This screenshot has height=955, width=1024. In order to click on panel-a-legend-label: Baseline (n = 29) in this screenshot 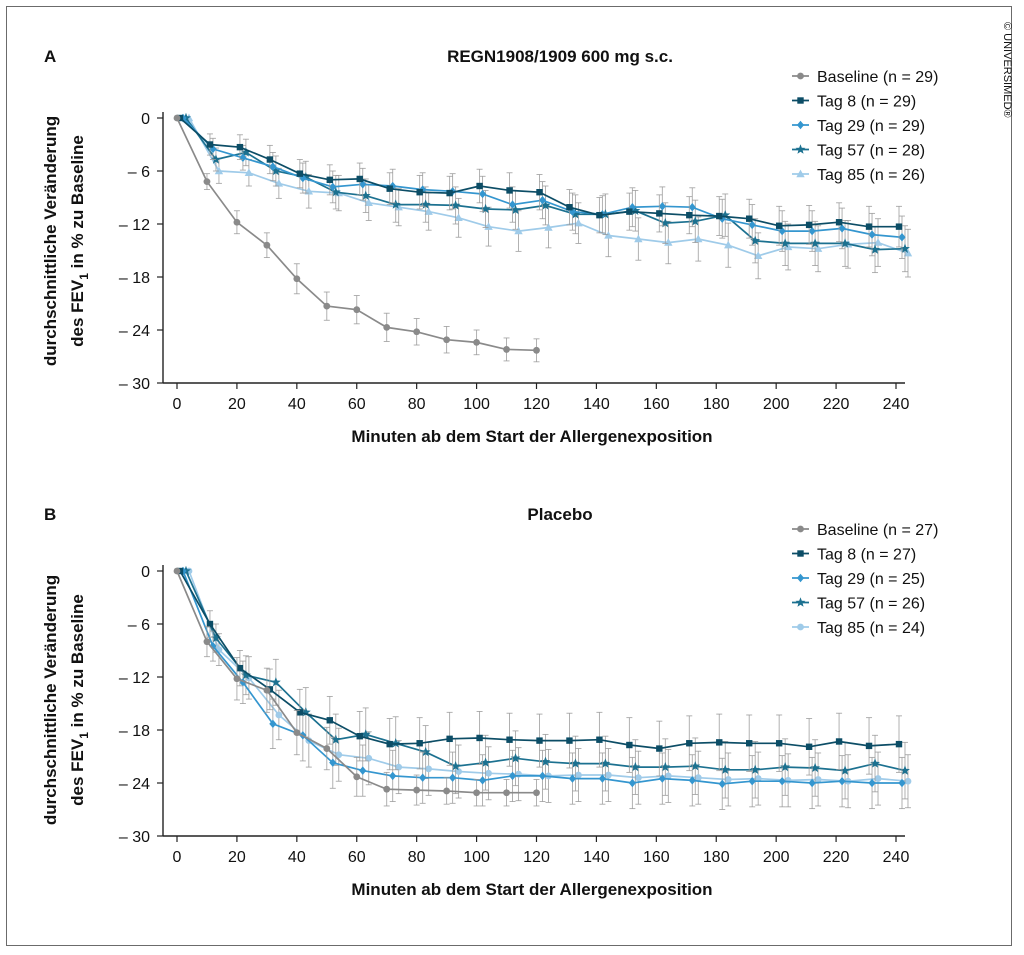, I will do `click(877, 77)`.